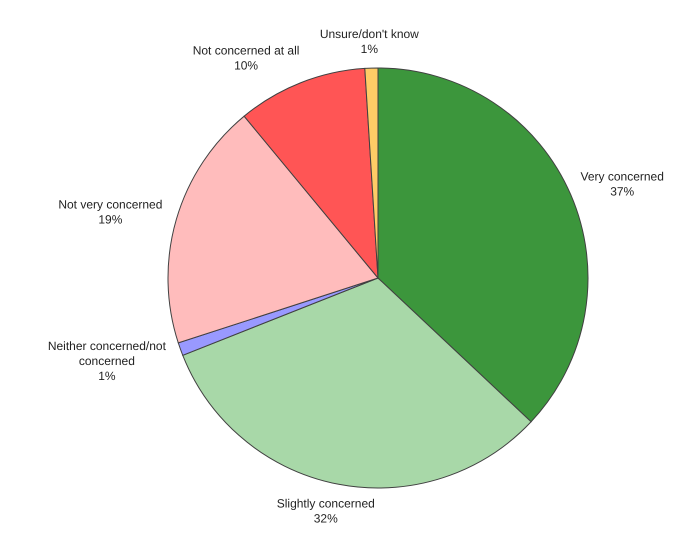  What do you see at coordinates (107, 353) in the screenshot?
I see `slice-label: Neither concerned/not concerned` at bounding box center [107, 353].